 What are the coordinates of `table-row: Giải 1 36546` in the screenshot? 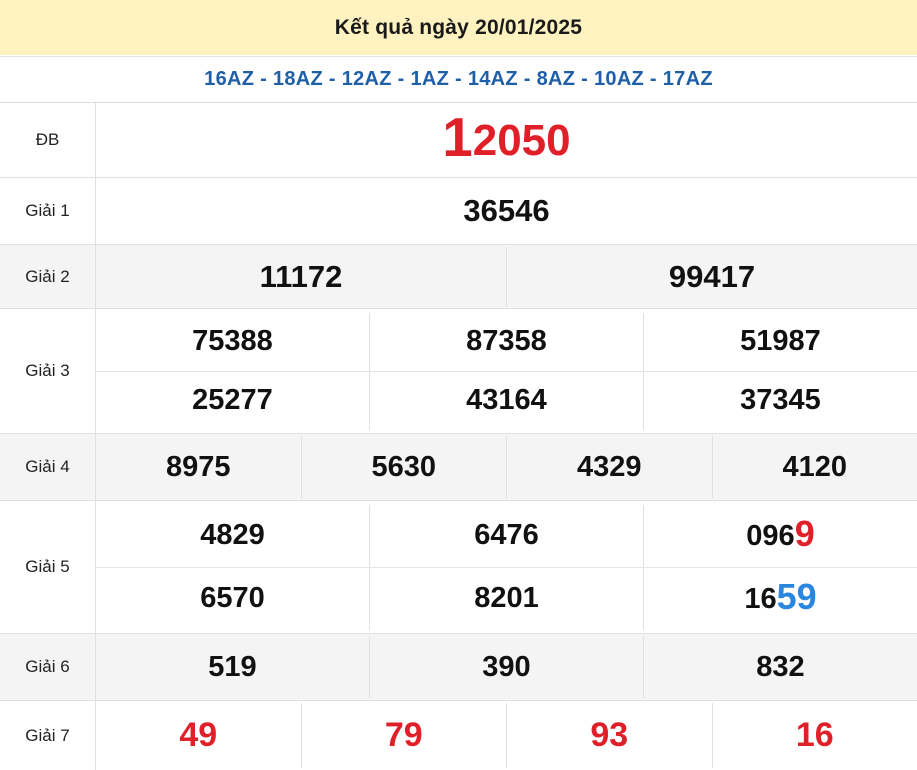 It's located at (458, 211).